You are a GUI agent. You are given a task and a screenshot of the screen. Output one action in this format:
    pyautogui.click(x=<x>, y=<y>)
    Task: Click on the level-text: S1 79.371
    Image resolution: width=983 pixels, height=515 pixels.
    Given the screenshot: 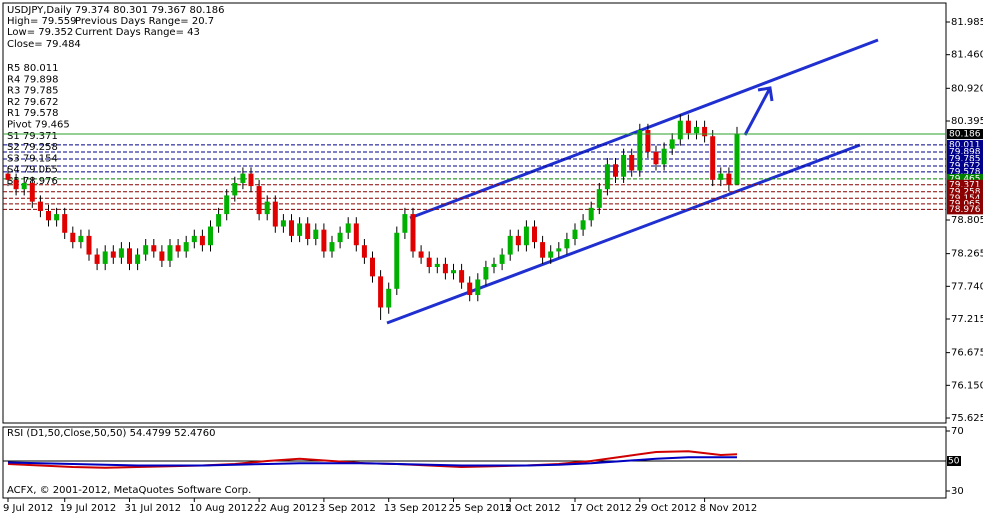 What is the action you would take?
    pyautogui.click(x=32, y=136)
    